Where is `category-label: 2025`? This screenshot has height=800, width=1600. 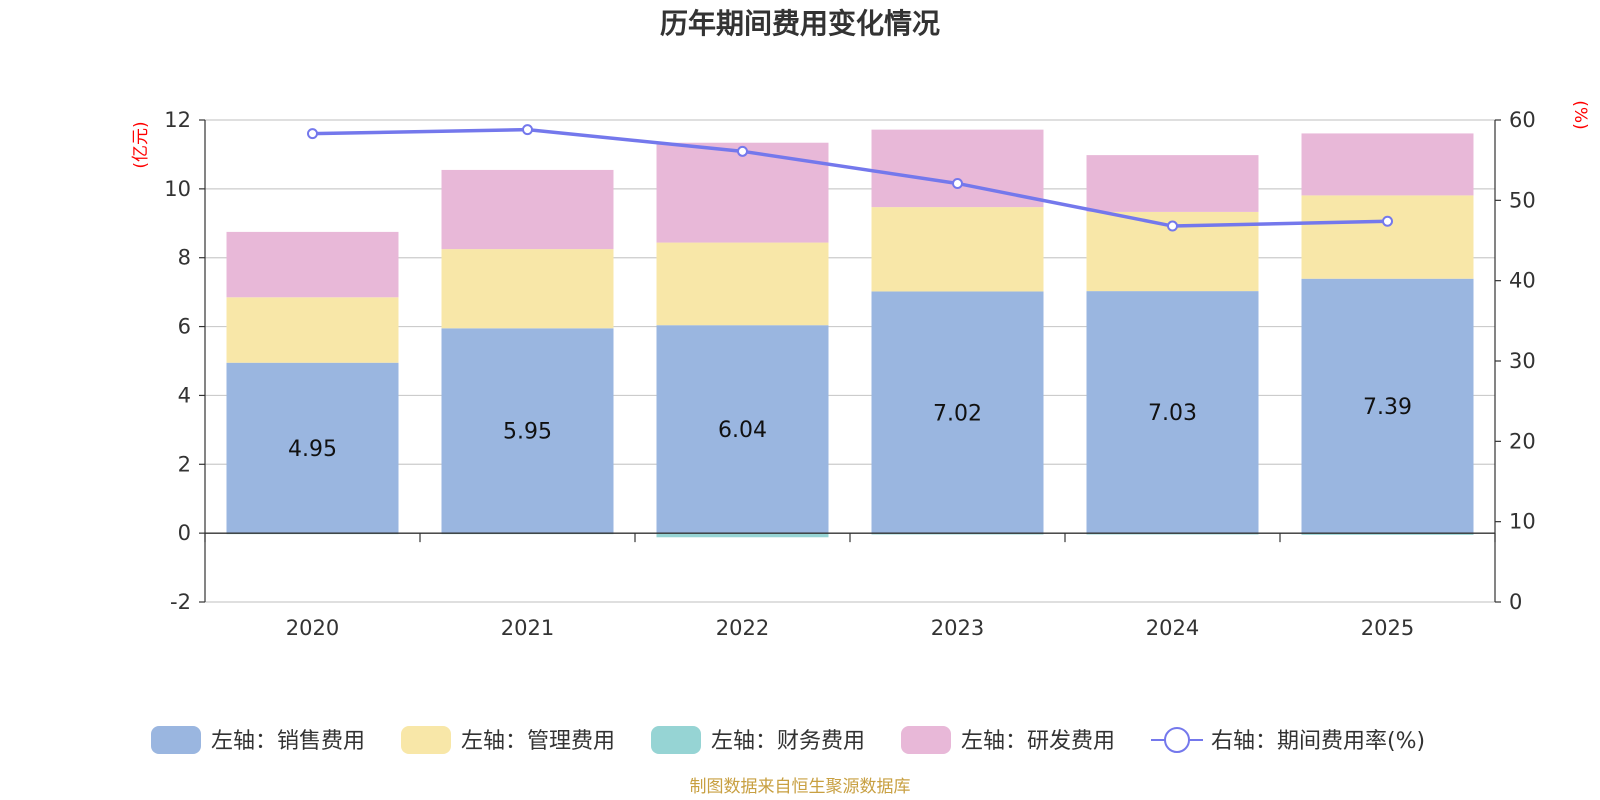 category-label: 2025 is located at coordinates (1387, 628).